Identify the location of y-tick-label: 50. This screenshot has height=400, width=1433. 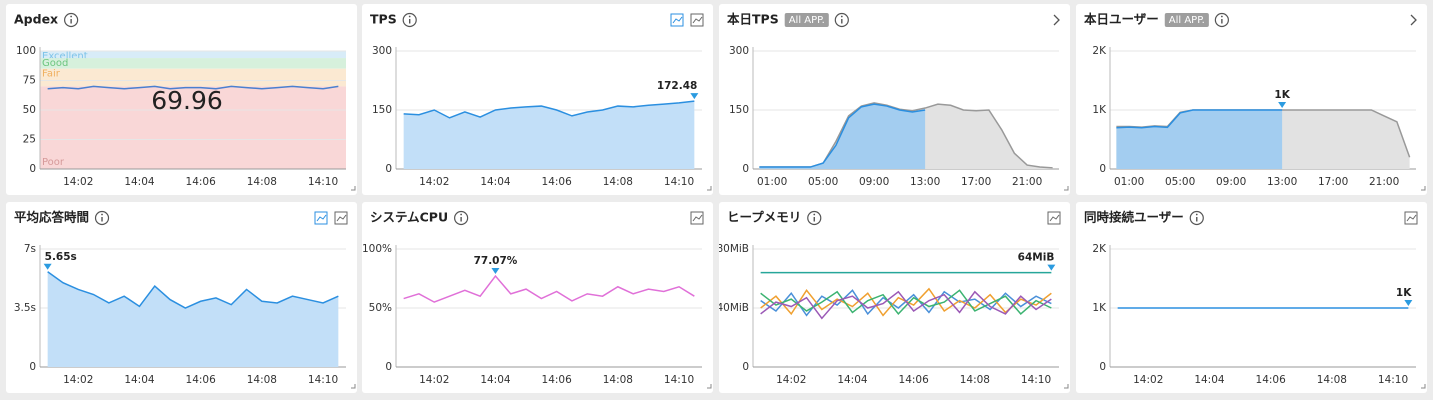
(29, 110).